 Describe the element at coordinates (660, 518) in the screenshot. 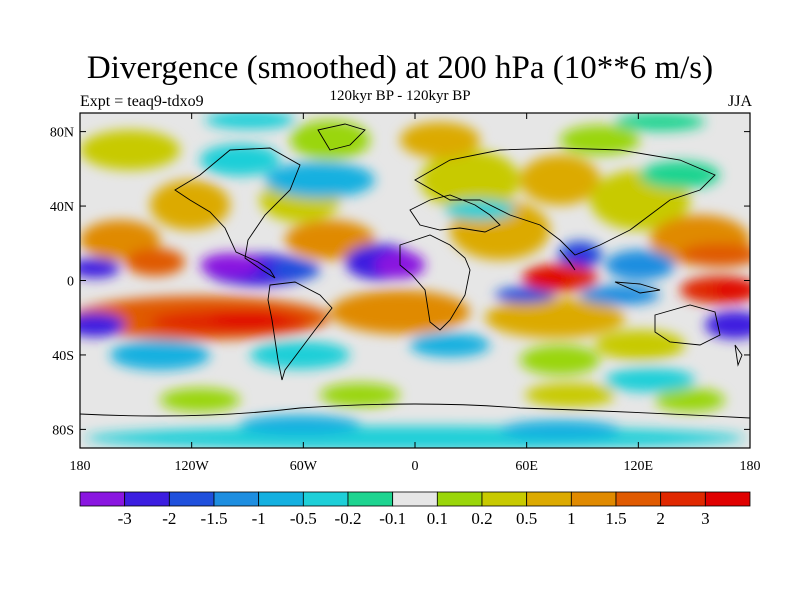

I see `colorbar-level-label: 2` at that location.